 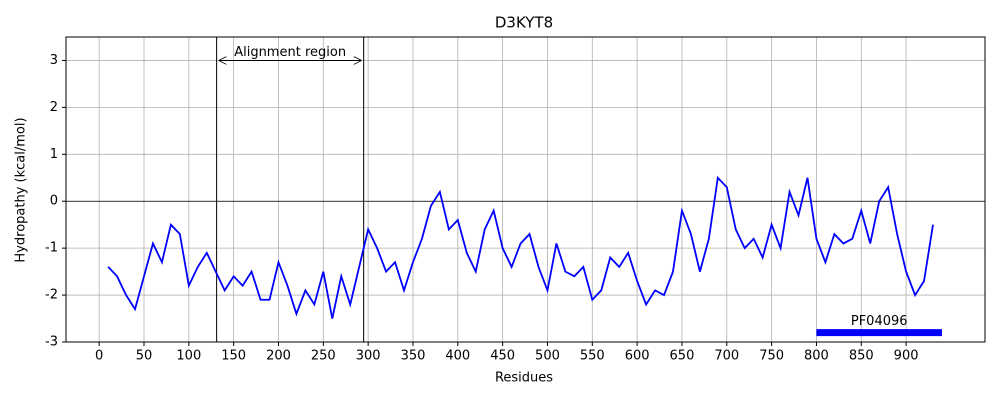 I want to click on x-tick-label: 200, so click(x=278, y=356).